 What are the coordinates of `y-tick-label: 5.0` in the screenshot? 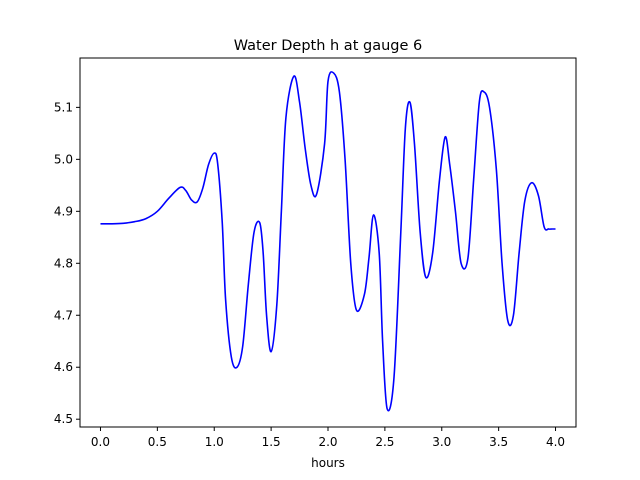 It's located at (63, 159).